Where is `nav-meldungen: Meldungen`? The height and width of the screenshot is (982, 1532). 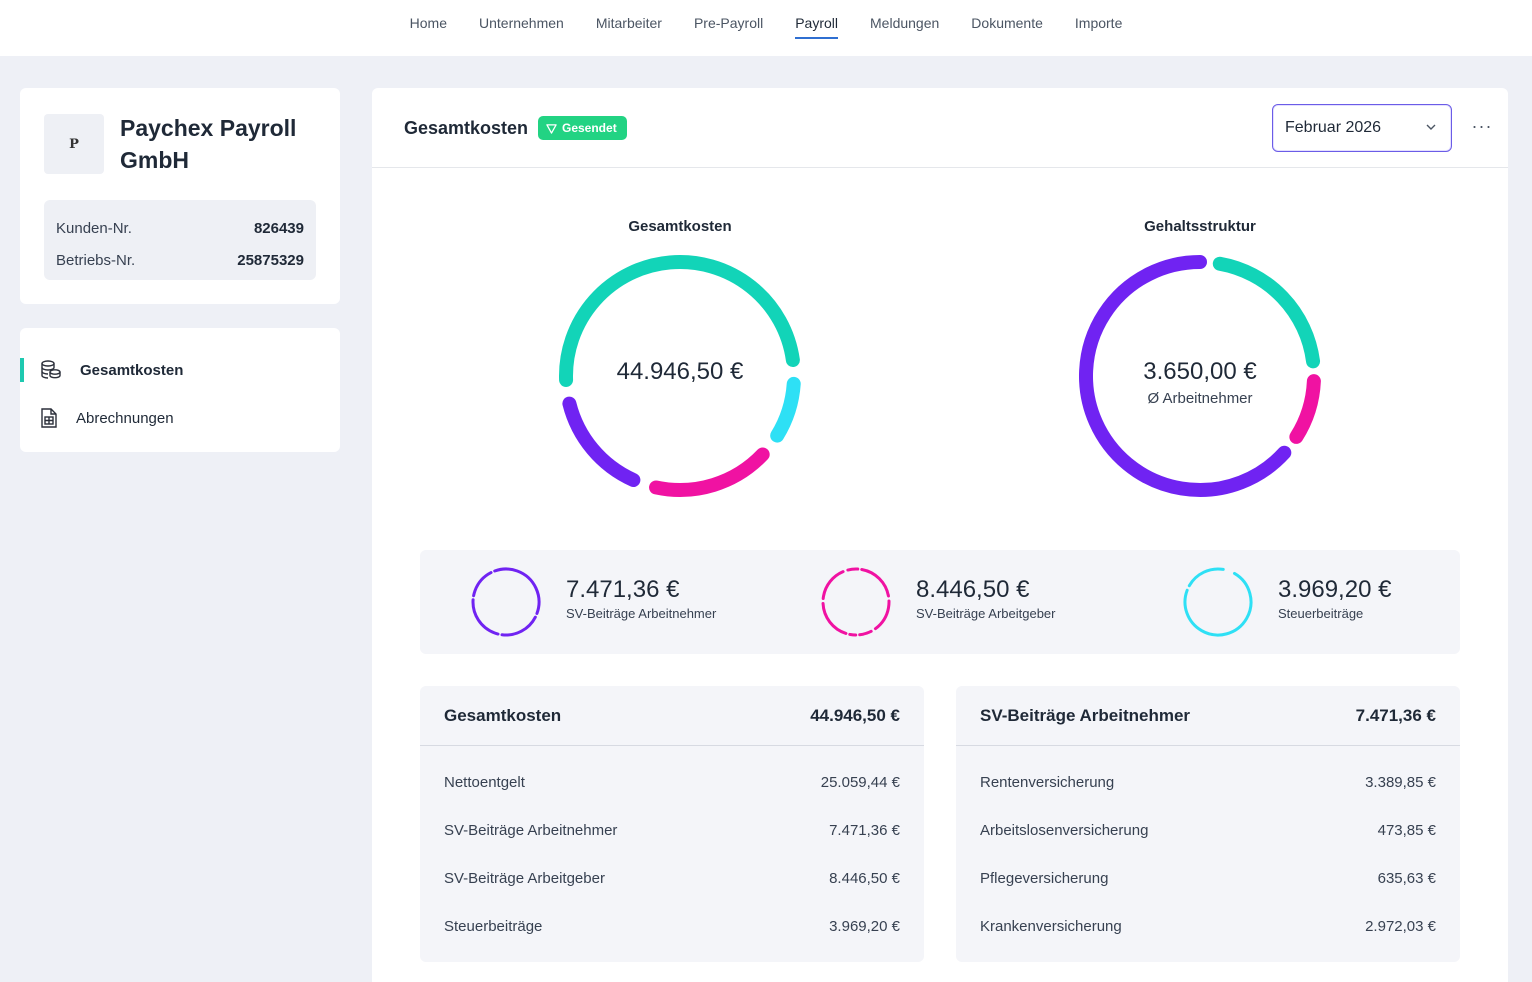
nav-meldungen: Meldungen is located at coordinates (905, 23).